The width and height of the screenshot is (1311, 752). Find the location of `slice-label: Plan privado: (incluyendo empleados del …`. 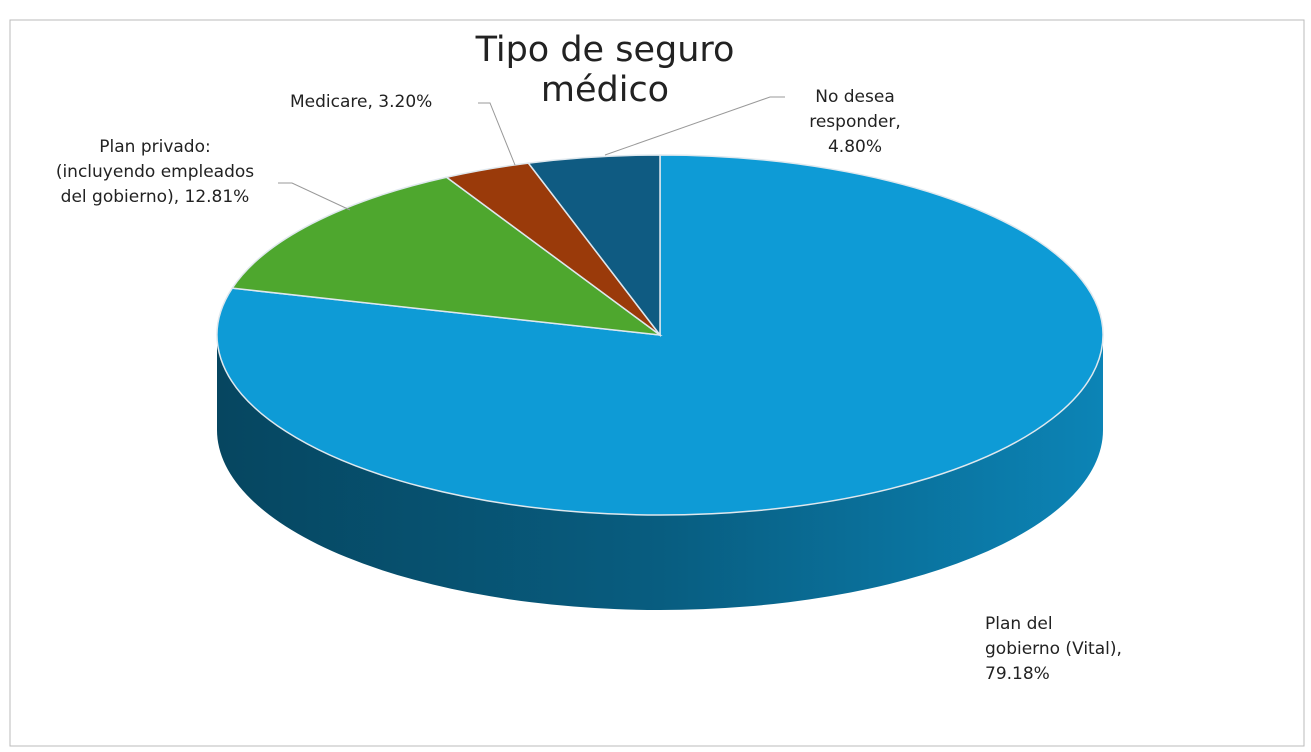

slice-label: Plan privado: (incluyendo empleados del … is located at coordinates (155, 172).